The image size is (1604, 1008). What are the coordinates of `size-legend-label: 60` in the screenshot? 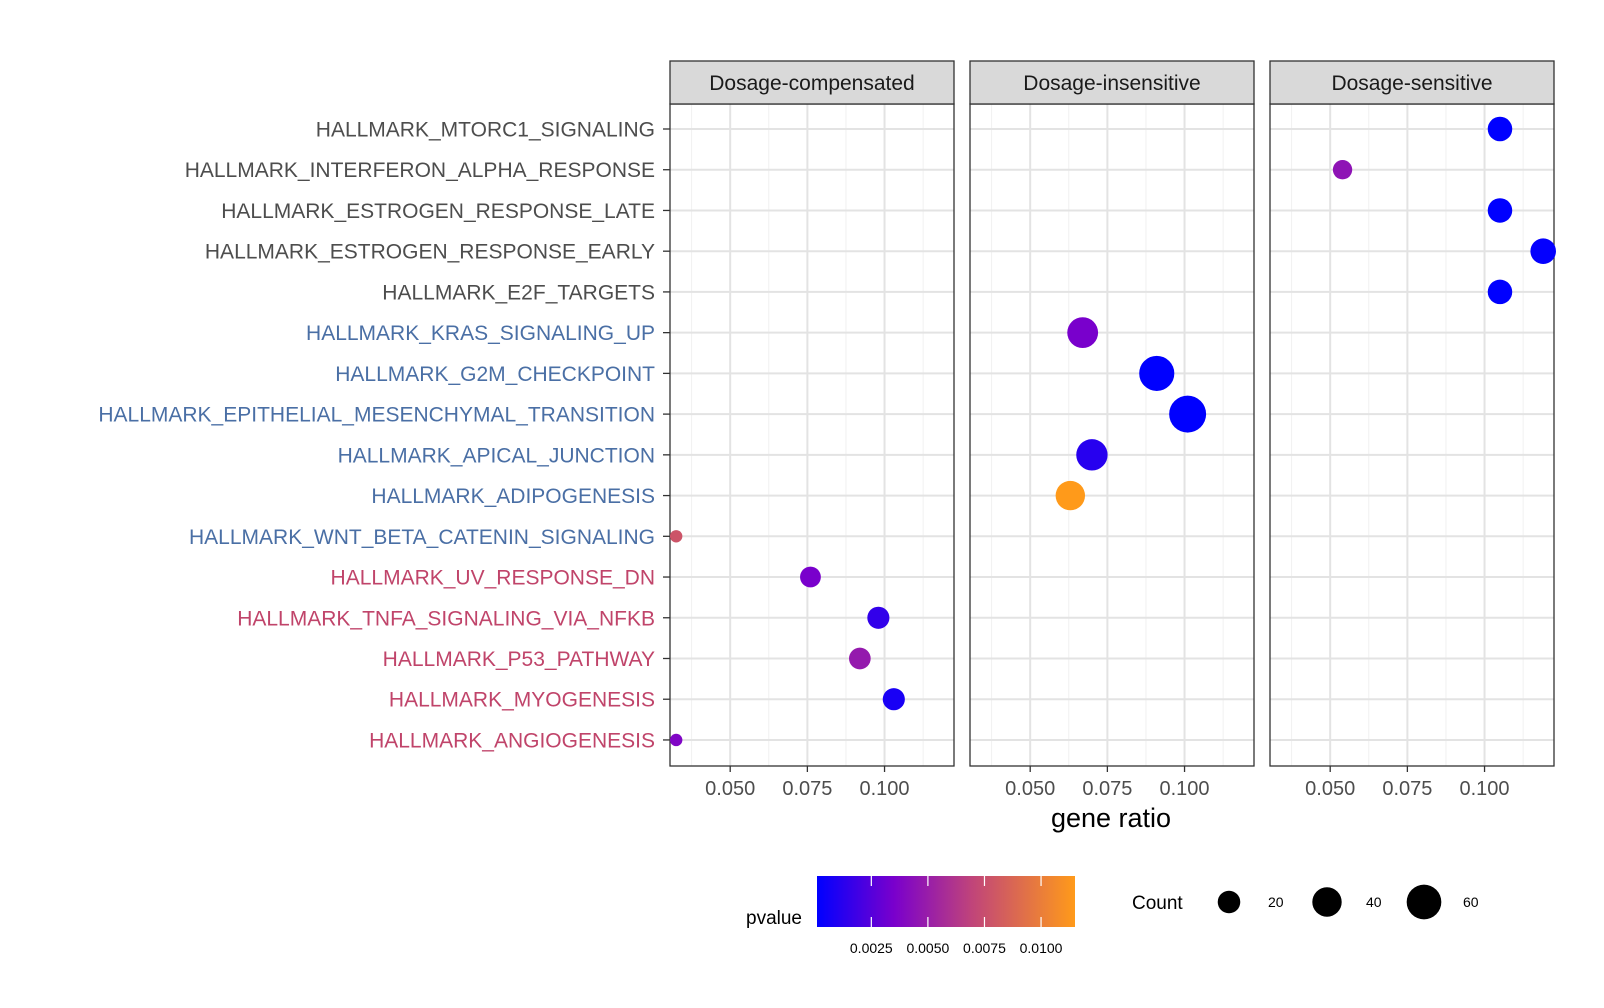 It's located at (1471, 902).